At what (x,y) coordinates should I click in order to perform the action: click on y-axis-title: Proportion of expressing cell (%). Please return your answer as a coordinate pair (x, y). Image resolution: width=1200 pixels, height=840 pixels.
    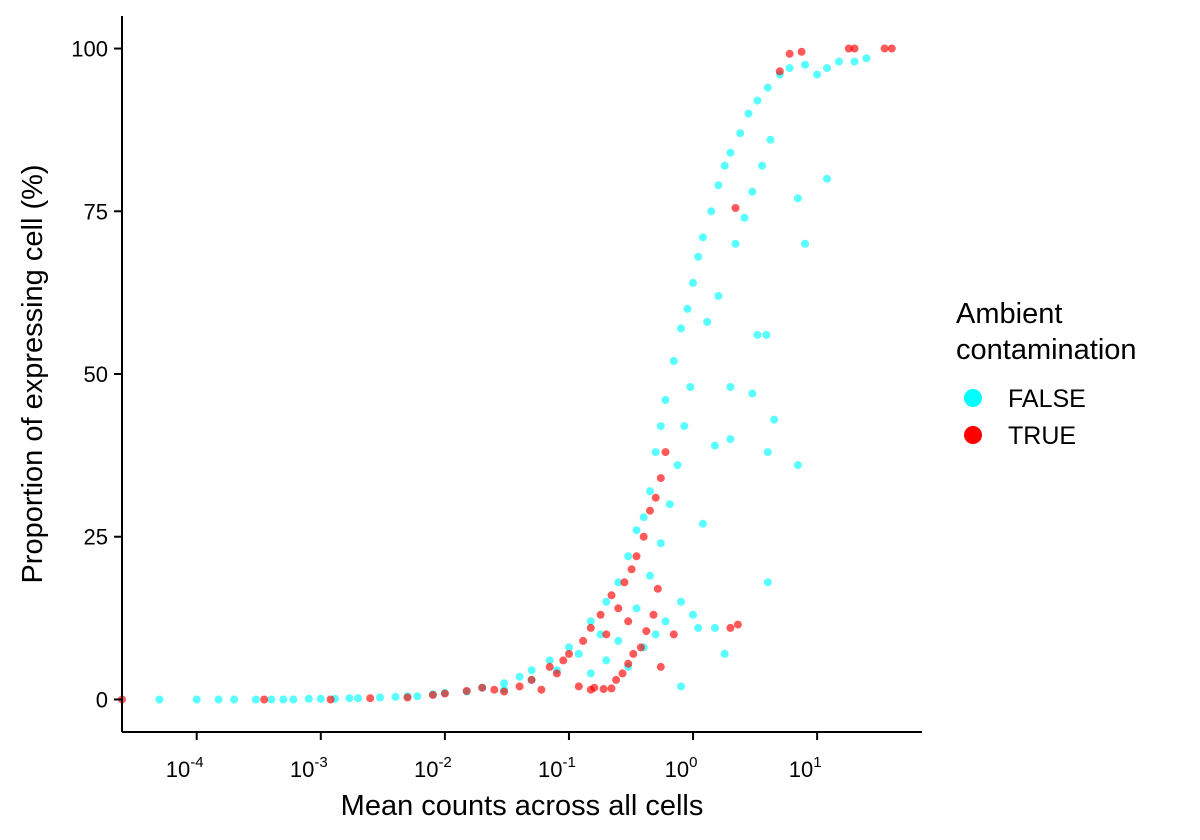
    Looking at the image, I should click on (33, 373).